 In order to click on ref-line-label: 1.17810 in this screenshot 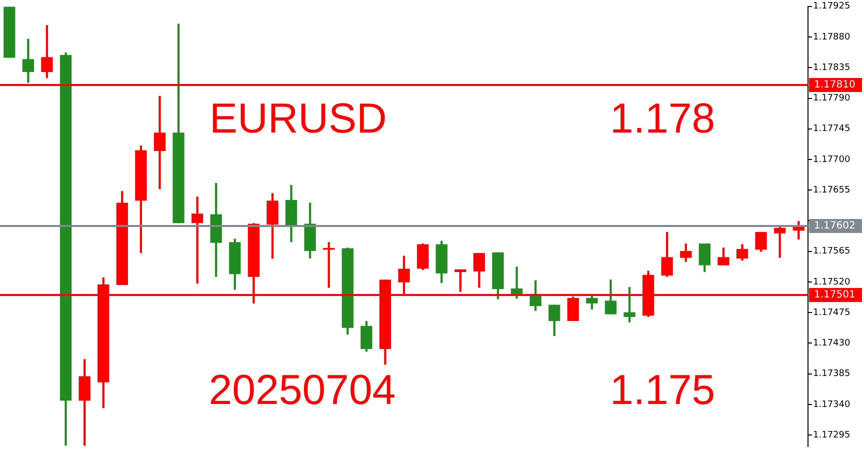, I will do `click(835, 85)`.